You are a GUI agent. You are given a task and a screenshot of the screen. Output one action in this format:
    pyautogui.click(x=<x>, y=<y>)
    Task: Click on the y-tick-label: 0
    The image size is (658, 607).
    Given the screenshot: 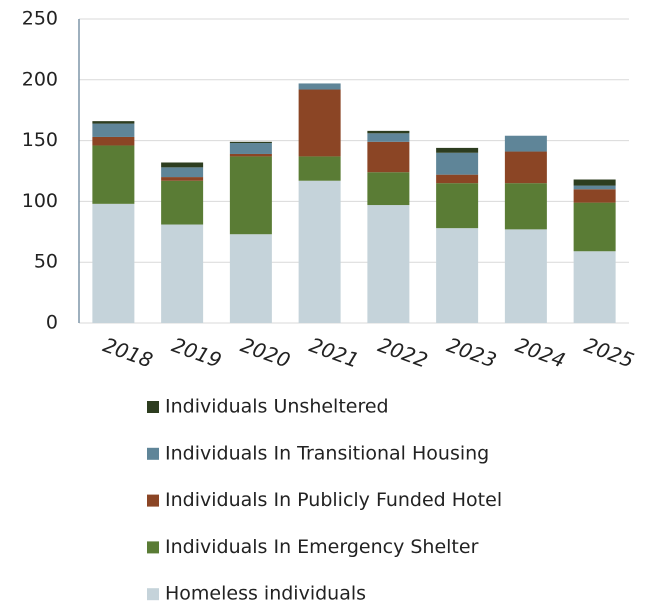 What is the action you would take?
    pyautogui.click(x=52, y=323)
    